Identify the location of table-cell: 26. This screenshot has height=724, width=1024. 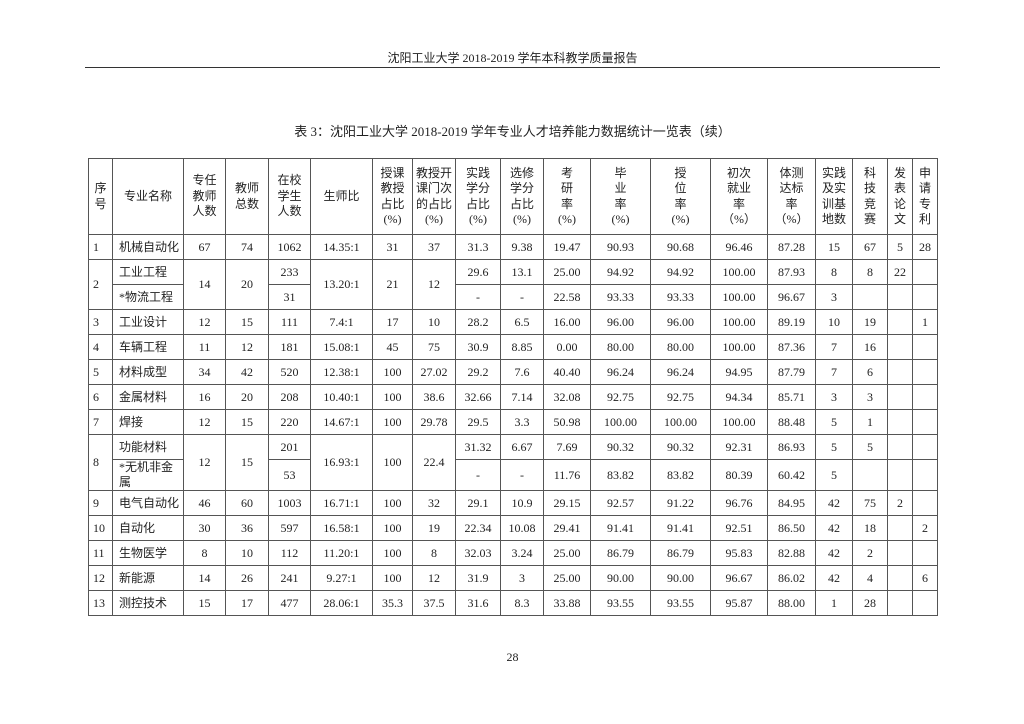
(247, 578).